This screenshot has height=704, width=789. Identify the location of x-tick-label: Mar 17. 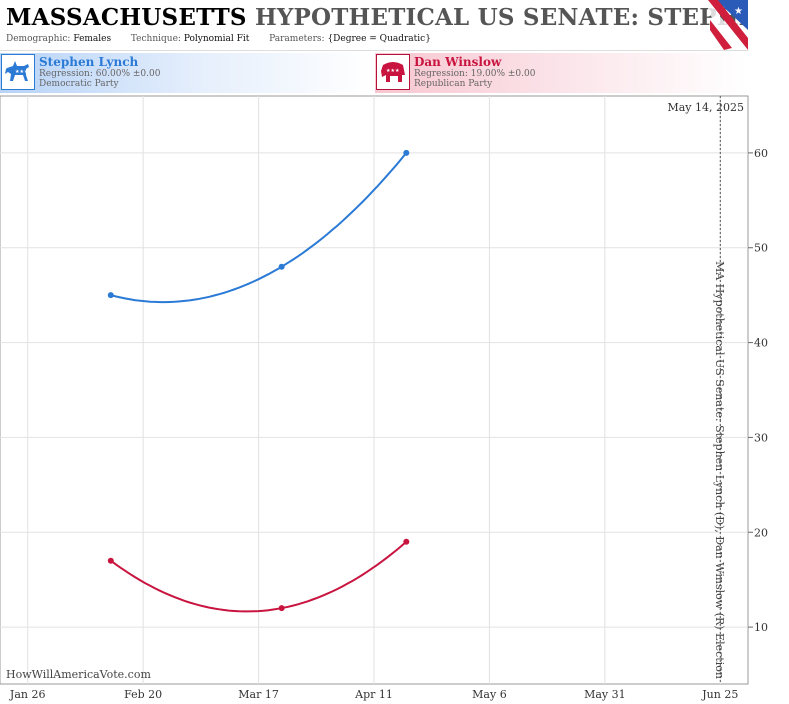
(258, 694).